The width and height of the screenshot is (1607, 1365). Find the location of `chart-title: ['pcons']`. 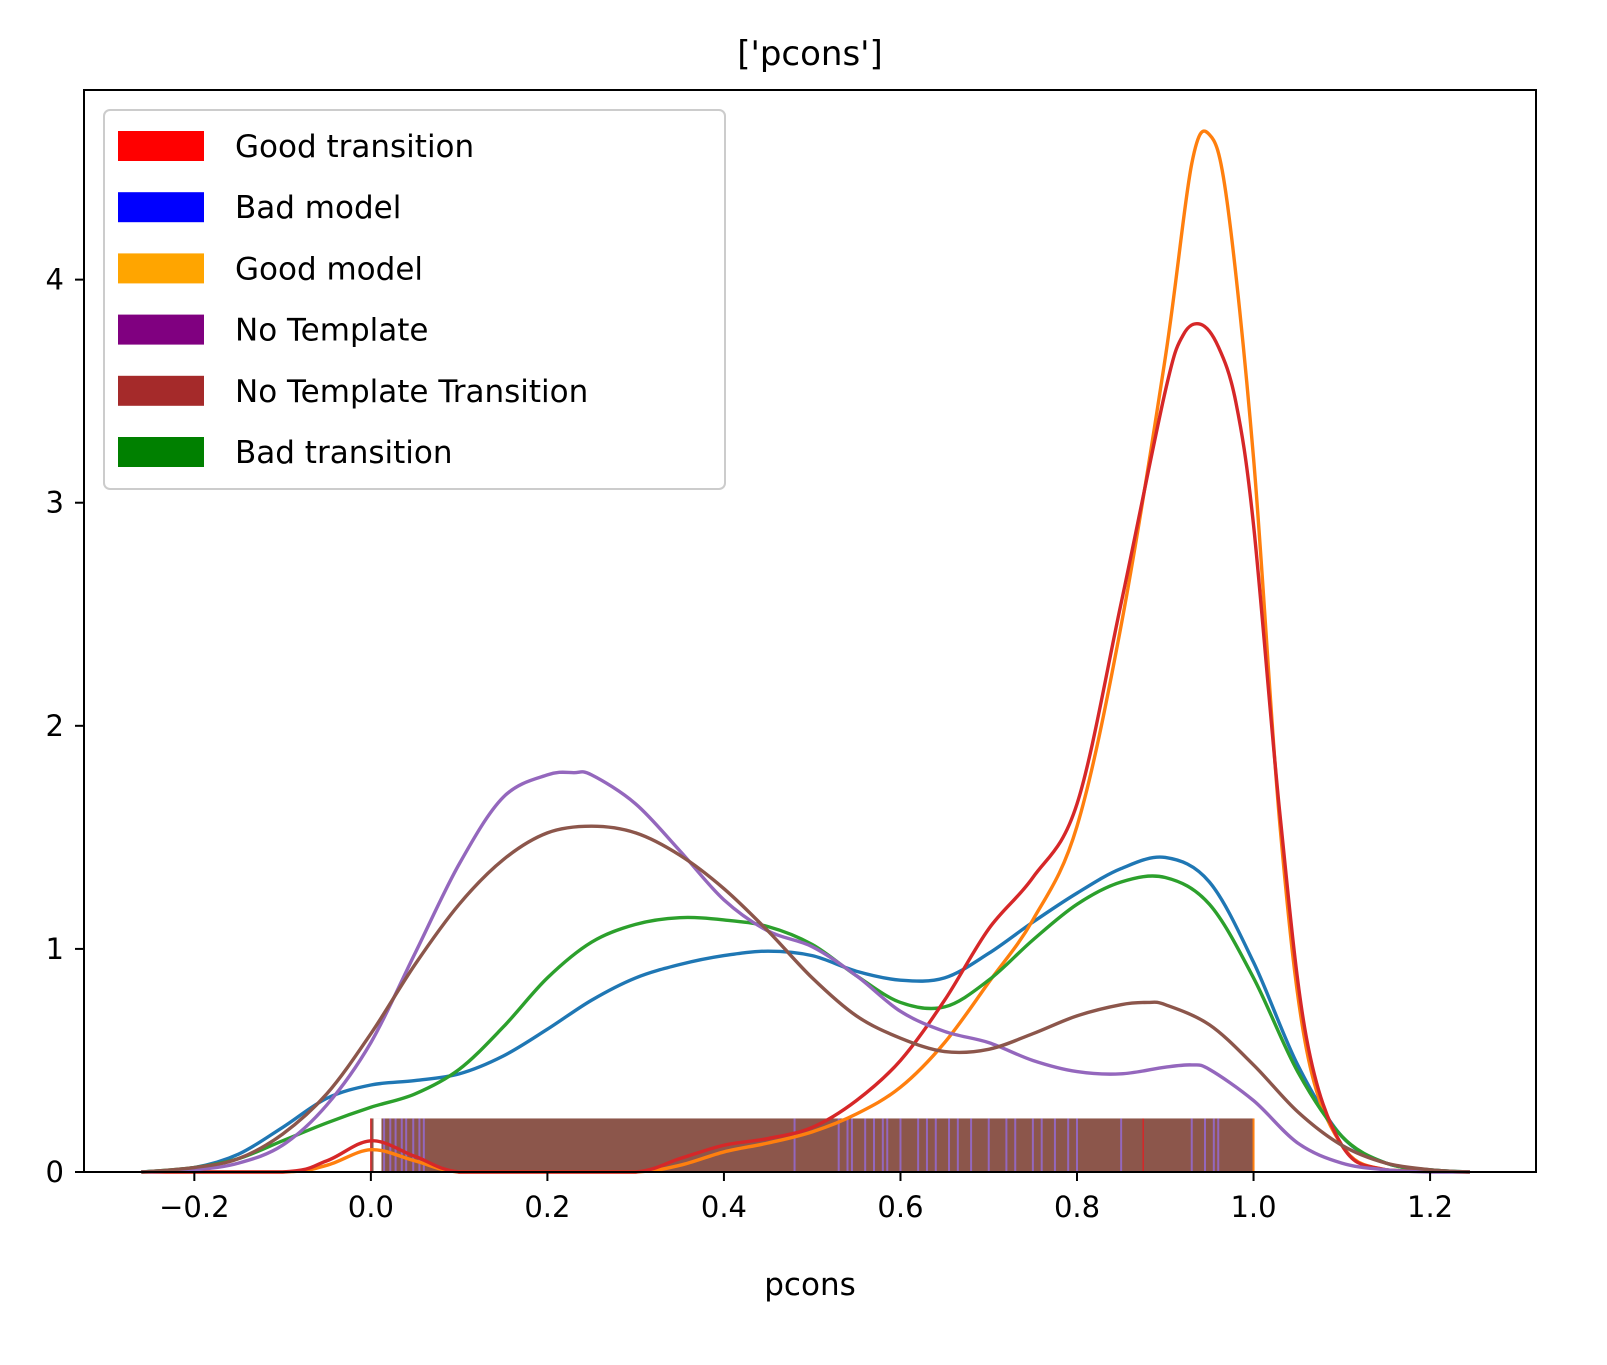

chart-title: ['pcons'] is located at coordinates (810, 54).